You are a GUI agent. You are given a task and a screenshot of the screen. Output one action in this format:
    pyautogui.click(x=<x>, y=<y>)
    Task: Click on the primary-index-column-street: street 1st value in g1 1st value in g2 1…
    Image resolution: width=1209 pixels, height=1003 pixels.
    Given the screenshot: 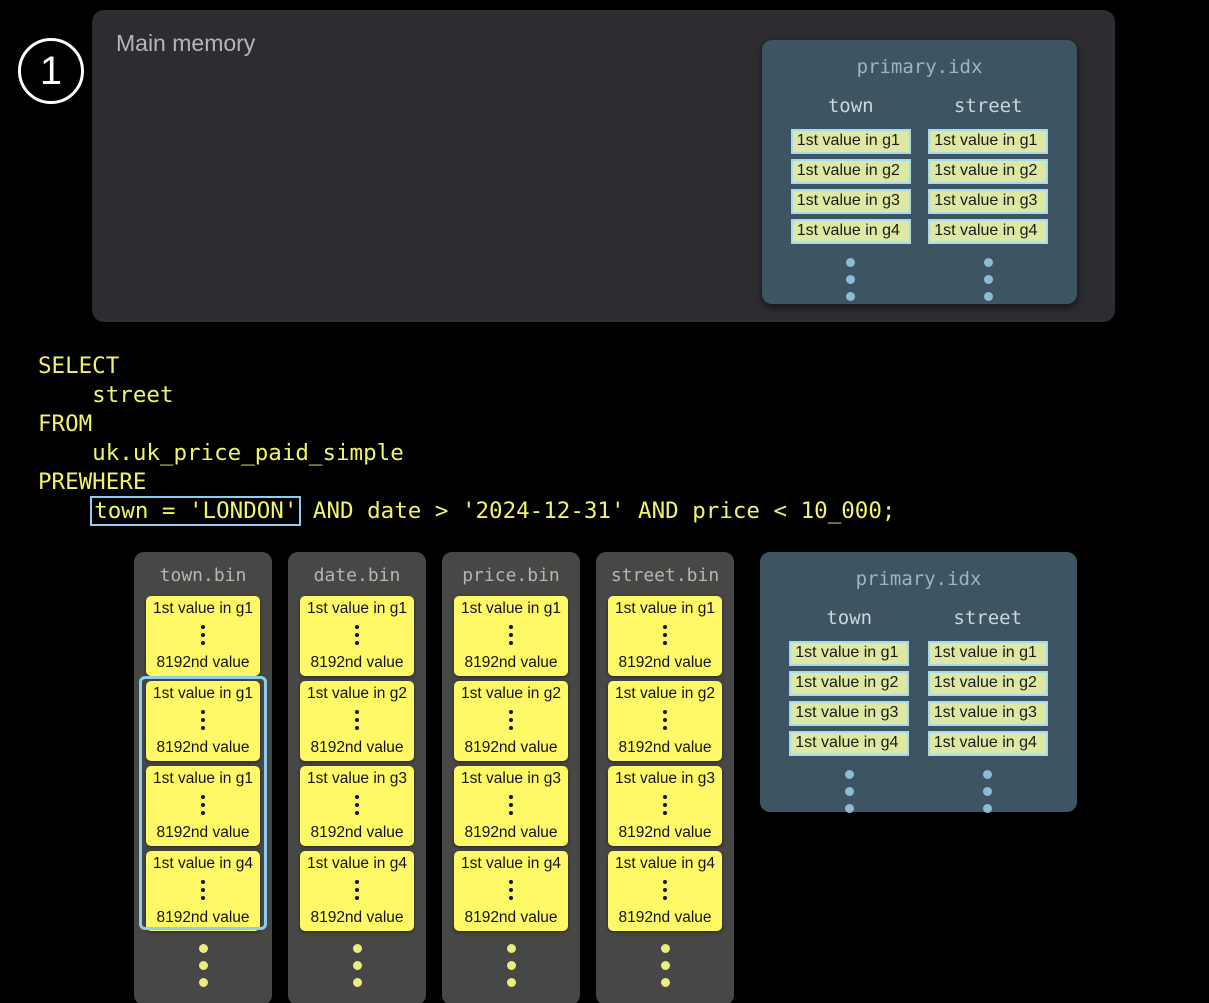 What is the action you would take?
    pyautogui.click(x=988, y=712)
    